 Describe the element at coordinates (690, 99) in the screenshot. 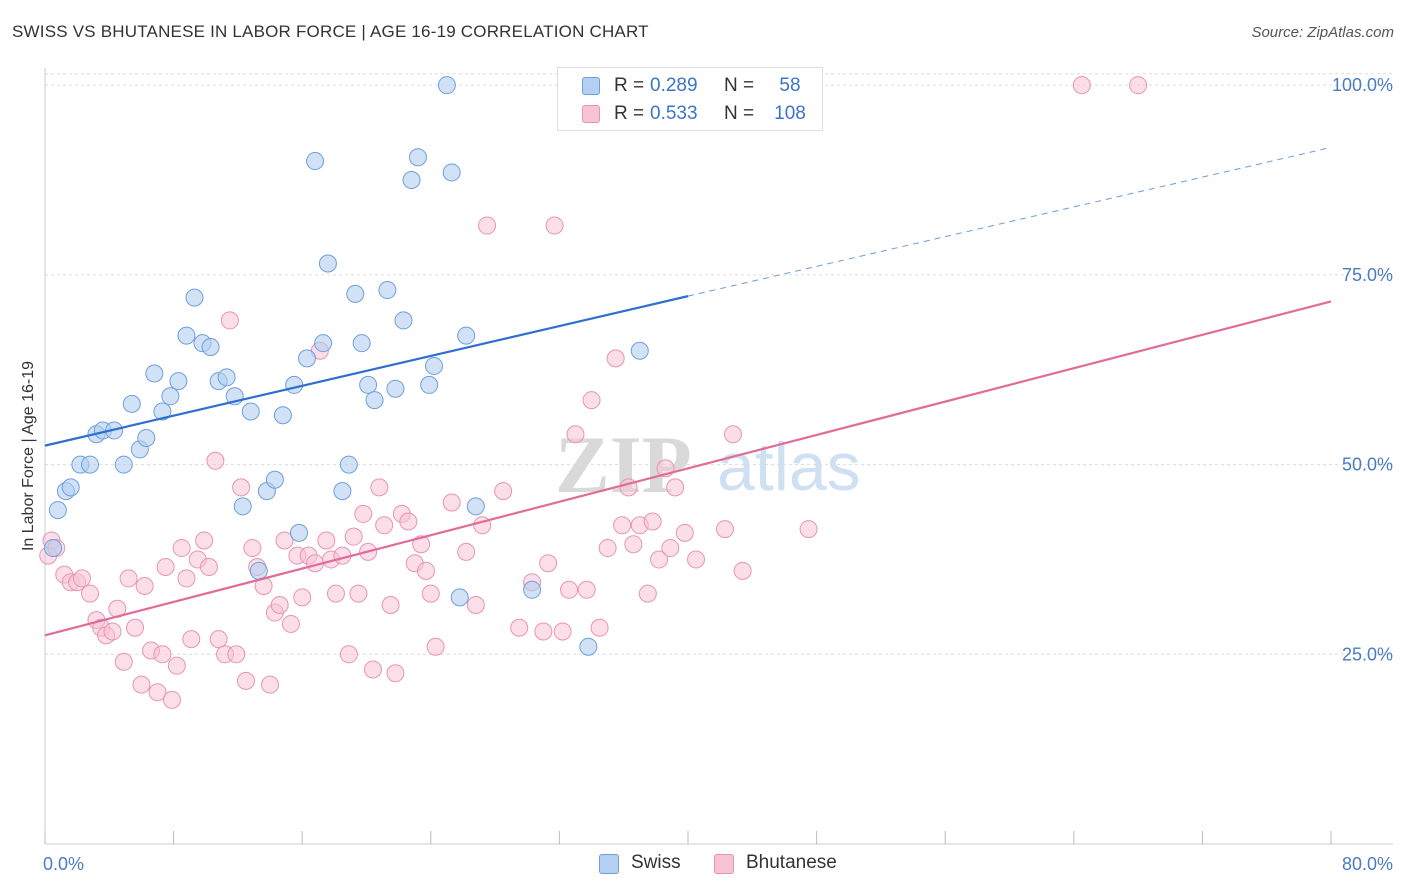

I see `correlation-legend: R = 0.289 N = 58 R = 0.533 N = 108` at that location.